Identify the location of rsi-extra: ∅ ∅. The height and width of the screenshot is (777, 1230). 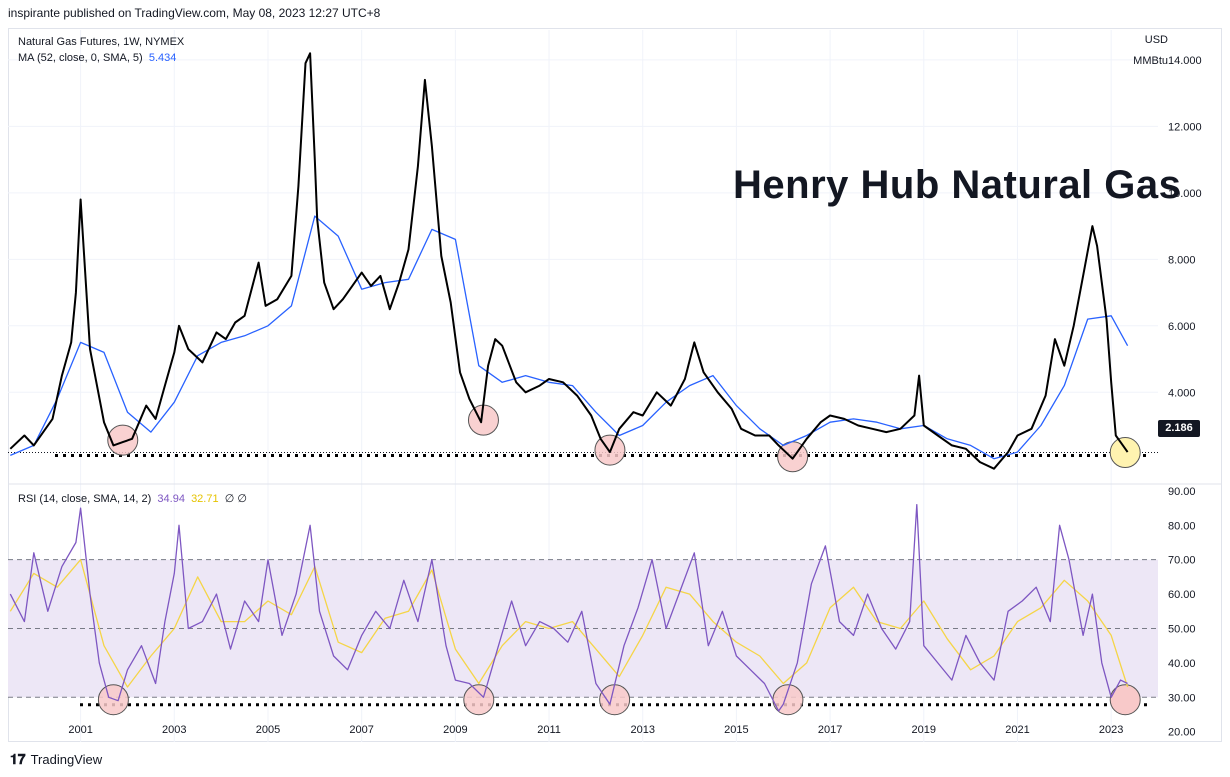
(235, 499).